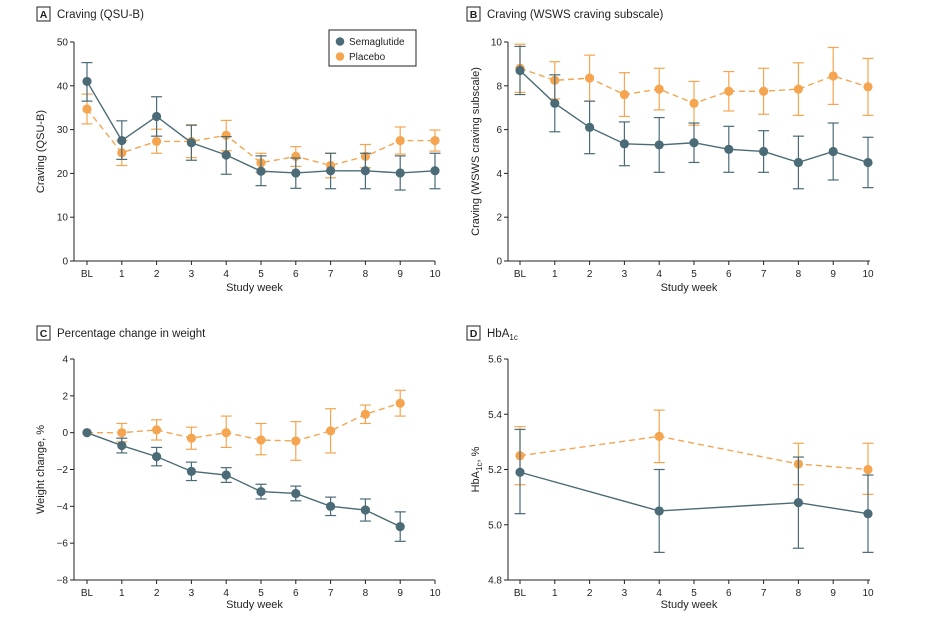  What do you see at coordinates (65, 360) in the screenshot?
I see `y-tick-label: 4` at bounding box center [65, 360].